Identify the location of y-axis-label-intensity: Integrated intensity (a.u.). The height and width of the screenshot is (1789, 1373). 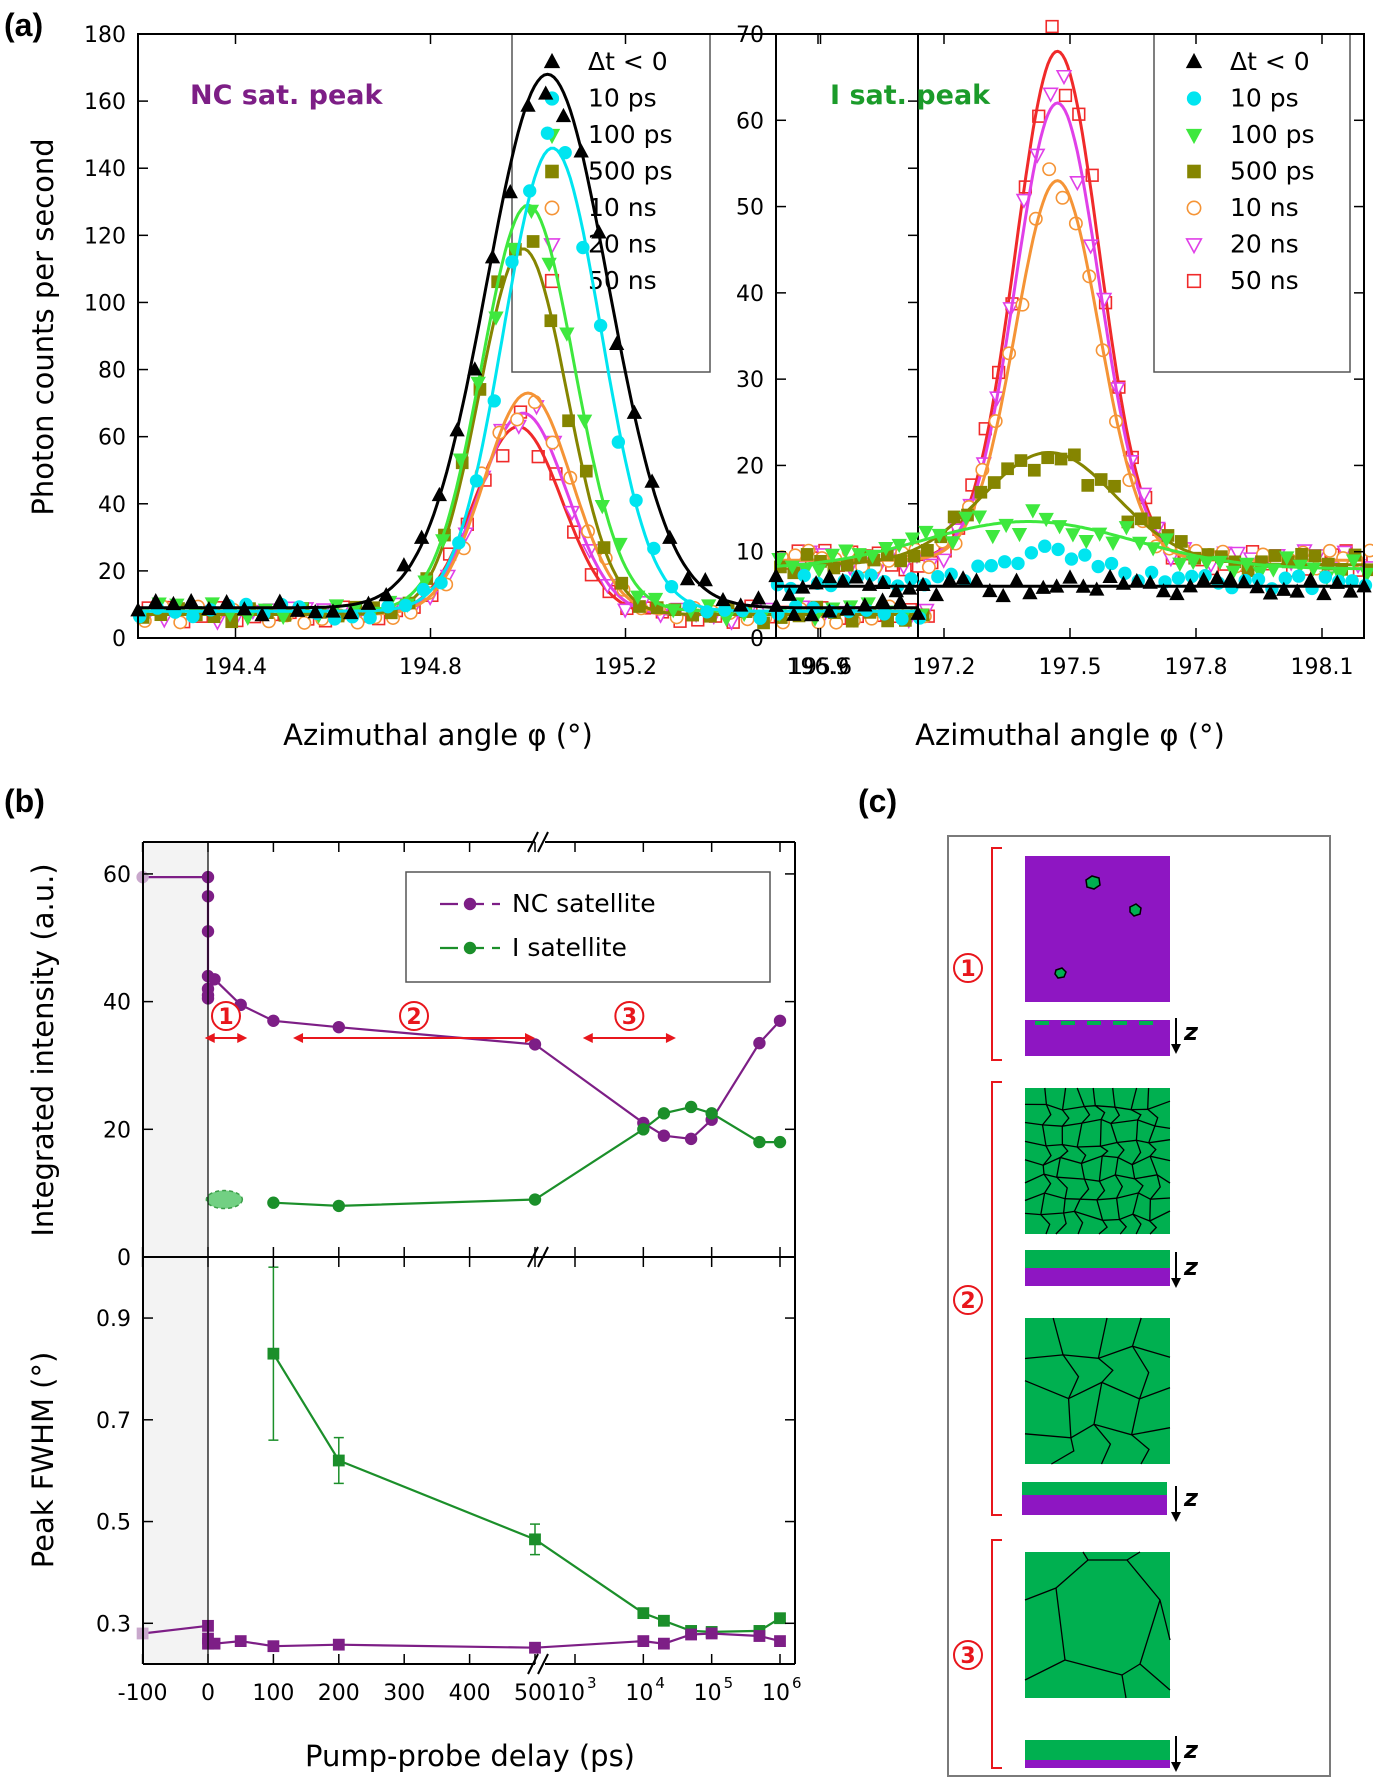
(43, 1049).